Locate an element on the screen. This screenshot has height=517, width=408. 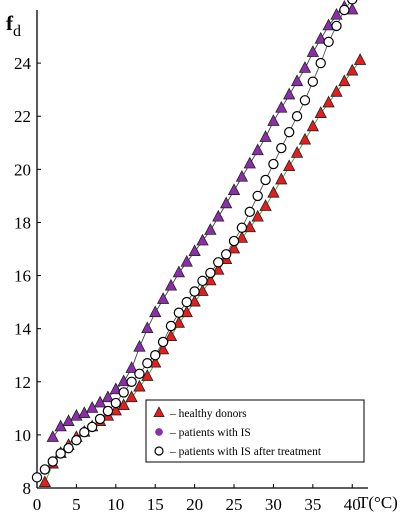
y-tick-label: 24 is located at coordinates (23, 63).